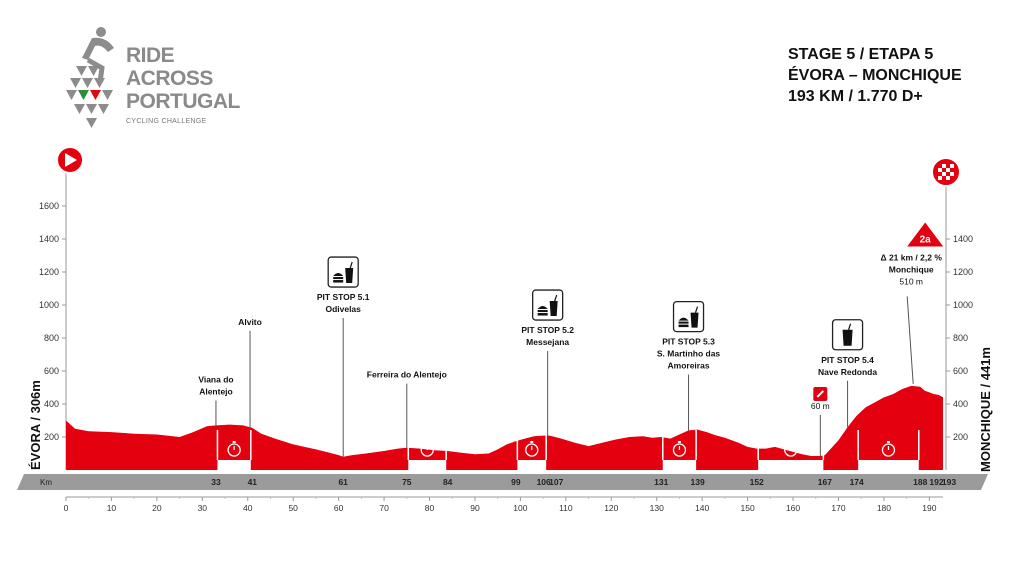  What do you see at coordinates (475, 508) in the screenshot?
I see `x-tick-label: 90` at bounding box center [475, 508].